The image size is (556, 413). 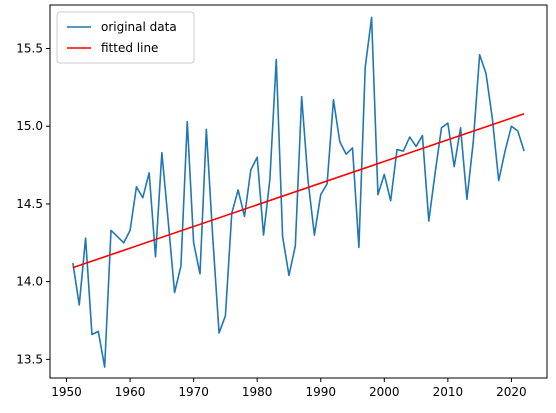 What do you see at coordinates (193, 392) in the screenshot?
I see `x-tick-label: 1970` at bounding box center [193, 392].